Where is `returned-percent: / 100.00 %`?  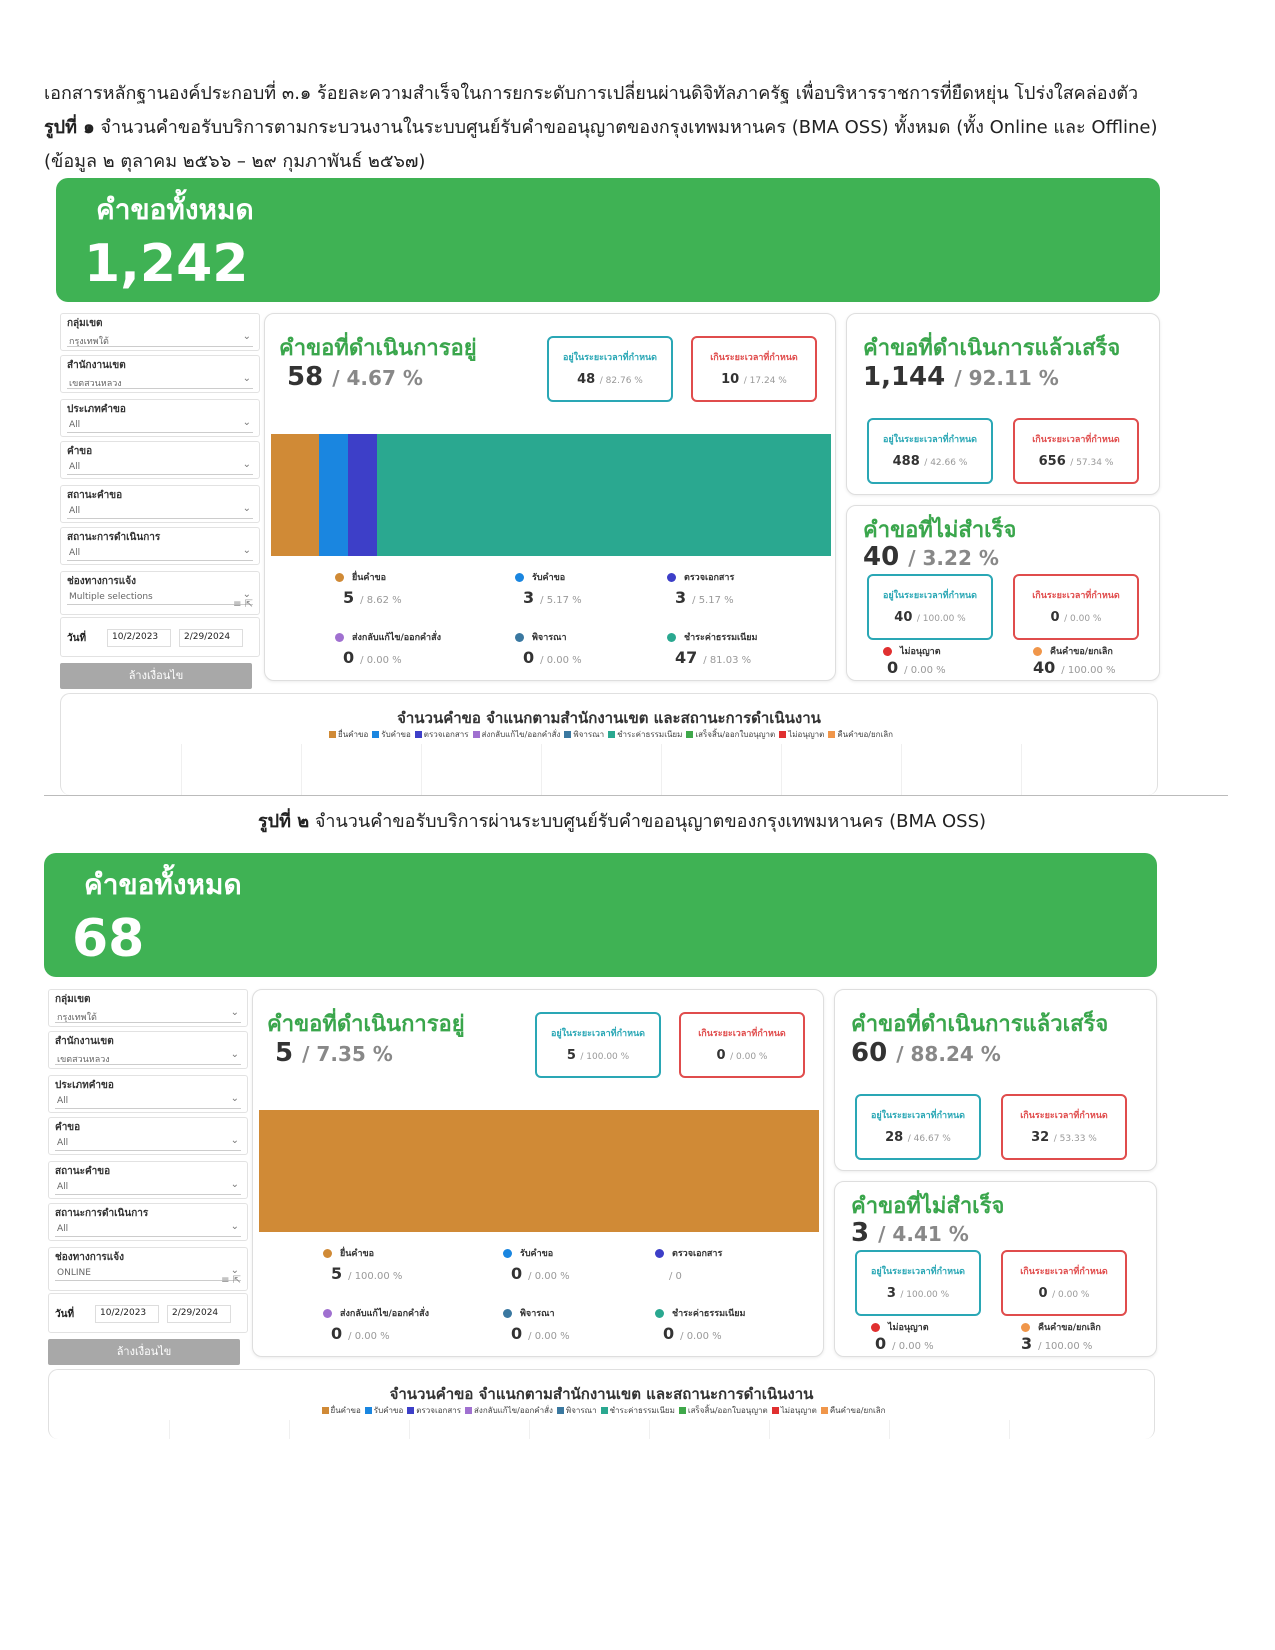
returned-percent: / 100.00 % is located at coordinates (1065, 1346).